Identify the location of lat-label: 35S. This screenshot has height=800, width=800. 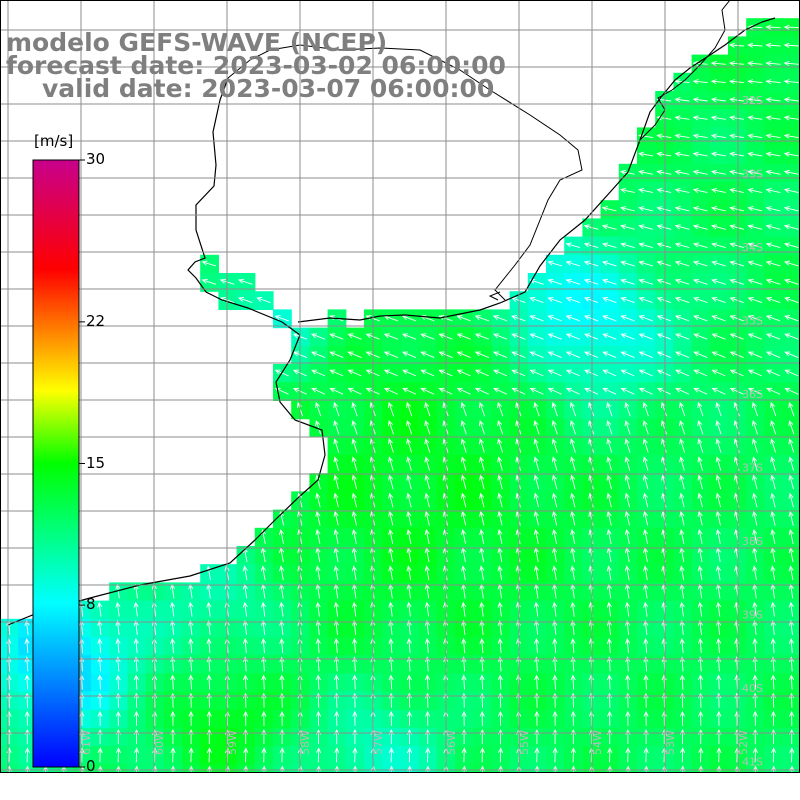
(752, 321).